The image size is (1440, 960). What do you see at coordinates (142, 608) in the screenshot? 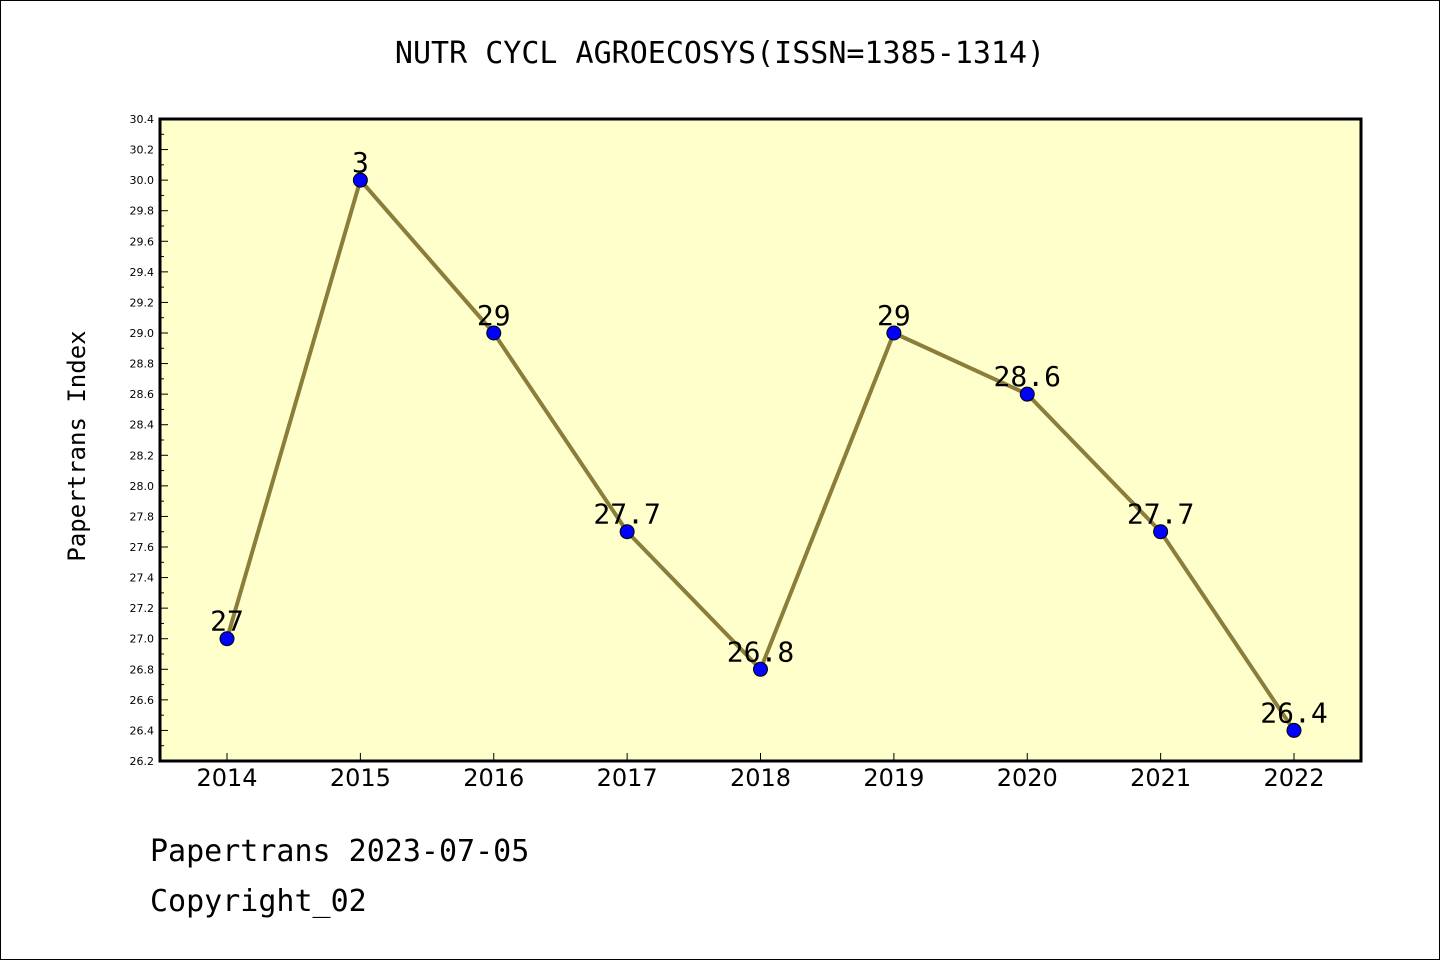
I see `y-tick-label: 27.2` at bounding box center [142, 608].